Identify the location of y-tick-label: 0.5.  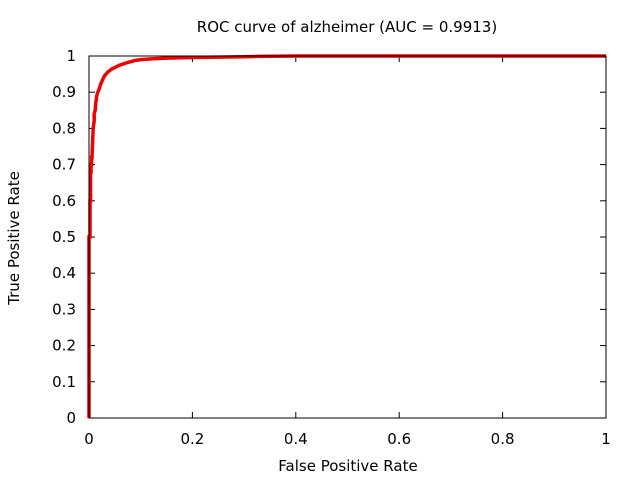
(64, 237).